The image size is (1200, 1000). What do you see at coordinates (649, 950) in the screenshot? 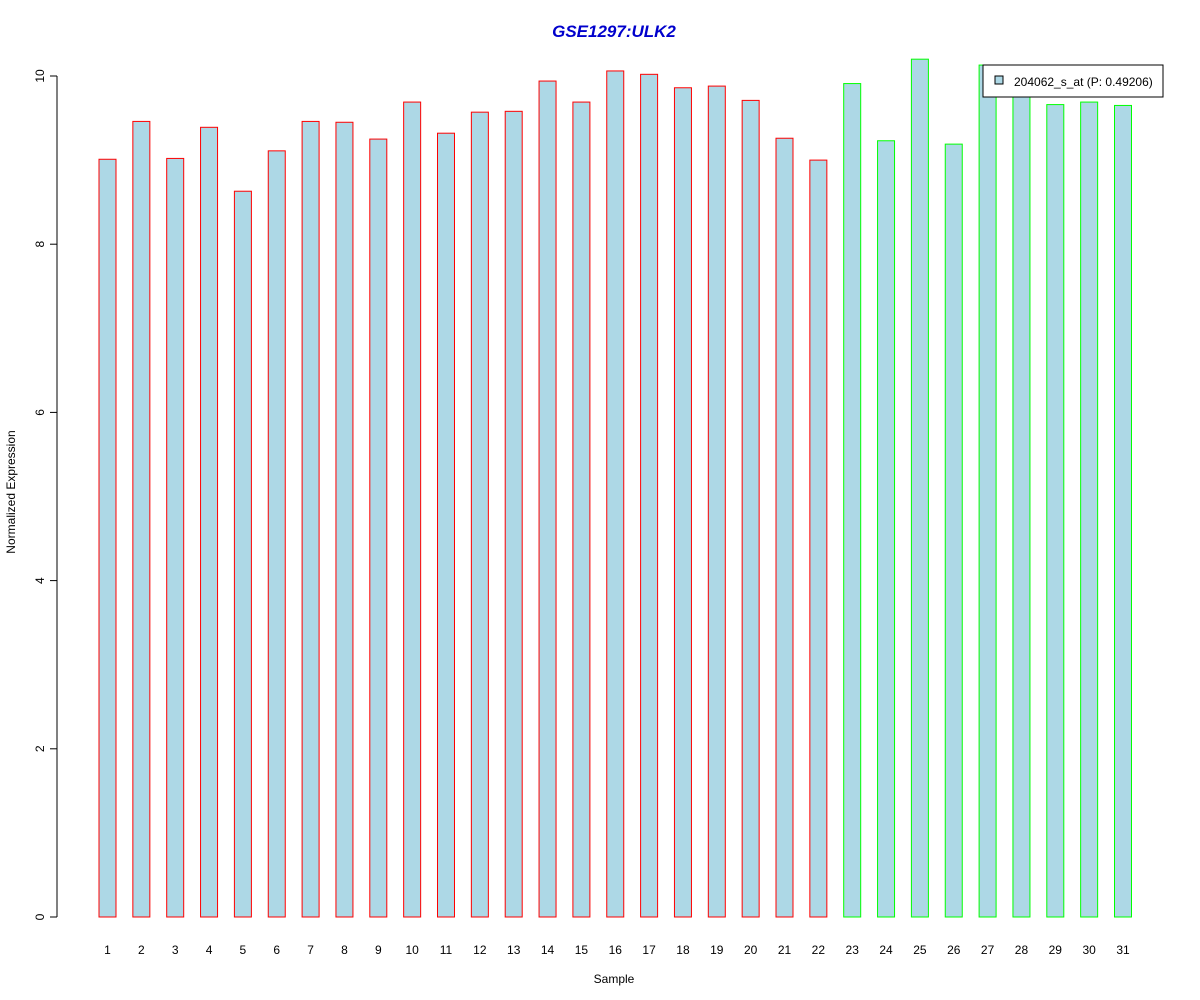
I see `x-tick-label: 17` at bounding box center [649, 950].